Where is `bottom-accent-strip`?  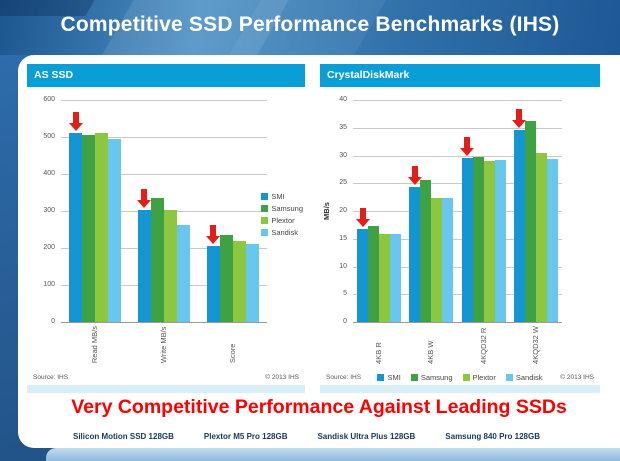
bottom-accent-strip is located at coordinates (333, 454).